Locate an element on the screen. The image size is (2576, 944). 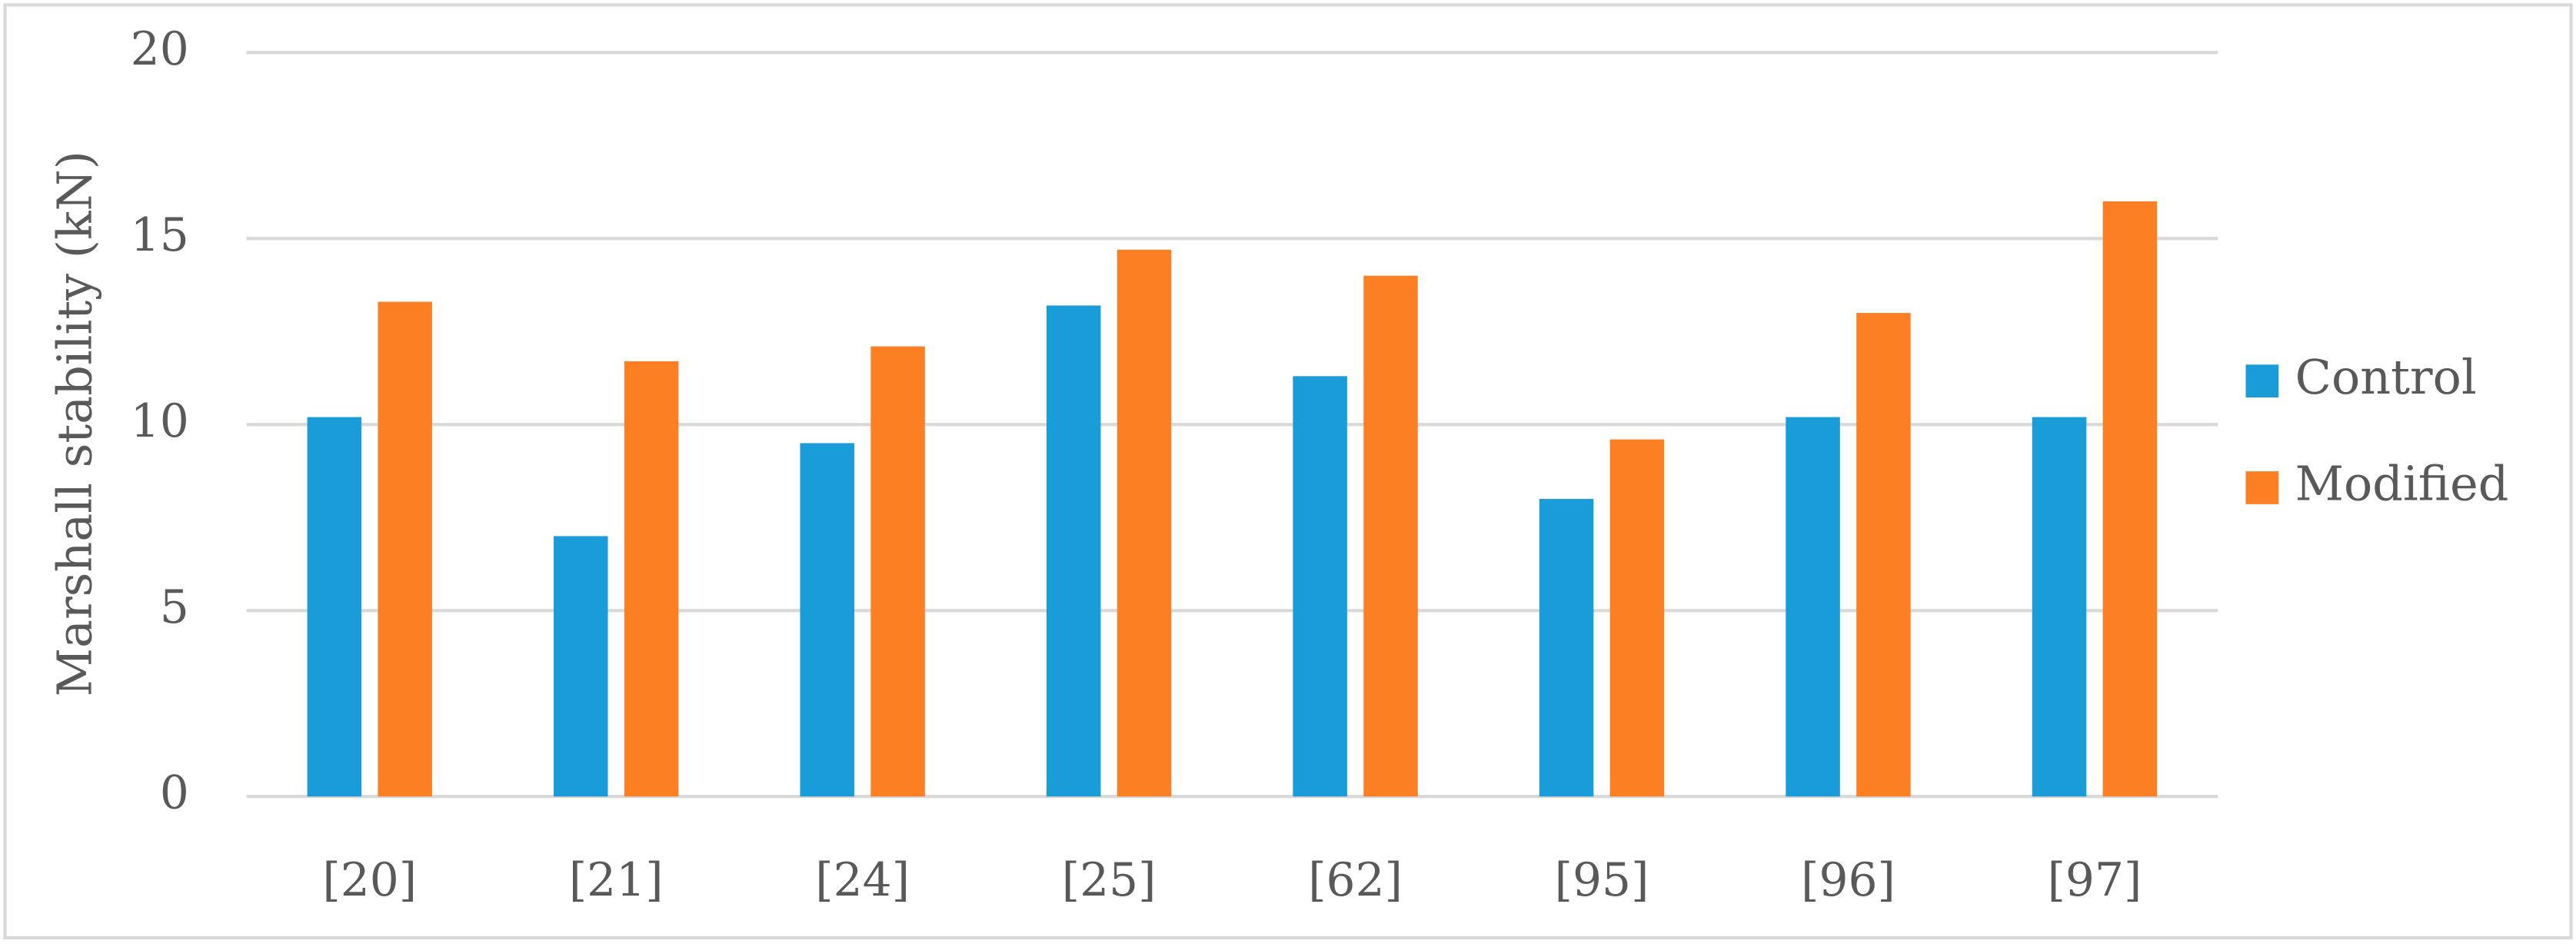
x-tick-label: [62] is located at coordinates (1356, 880).